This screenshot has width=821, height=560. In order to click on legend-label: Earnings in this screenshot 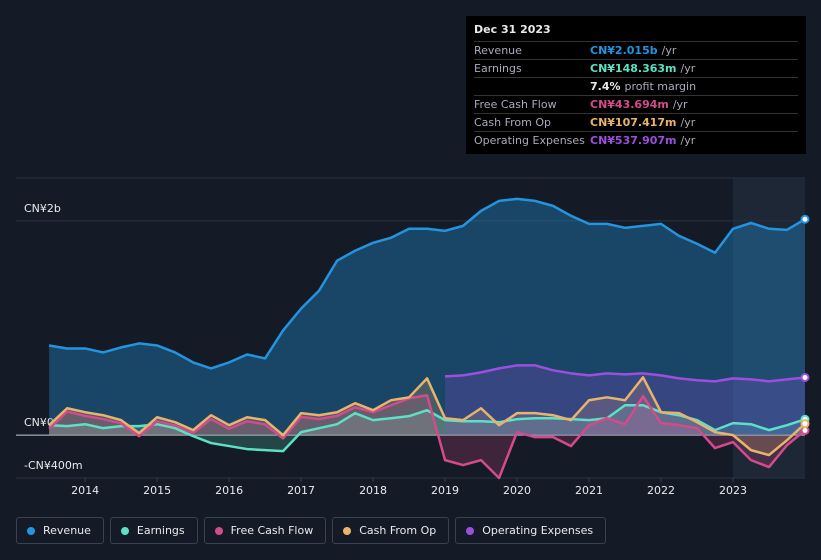, I will do `click(160, 530)`.